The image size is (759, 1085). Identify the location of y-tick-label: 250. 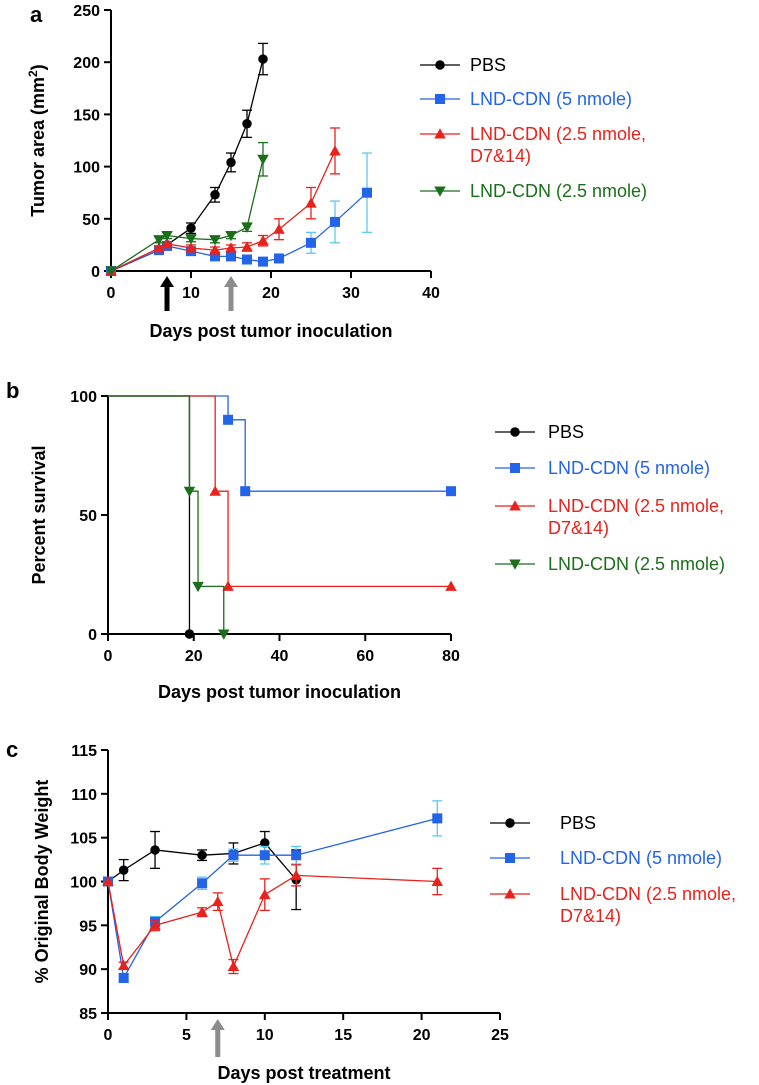
(86, 11).